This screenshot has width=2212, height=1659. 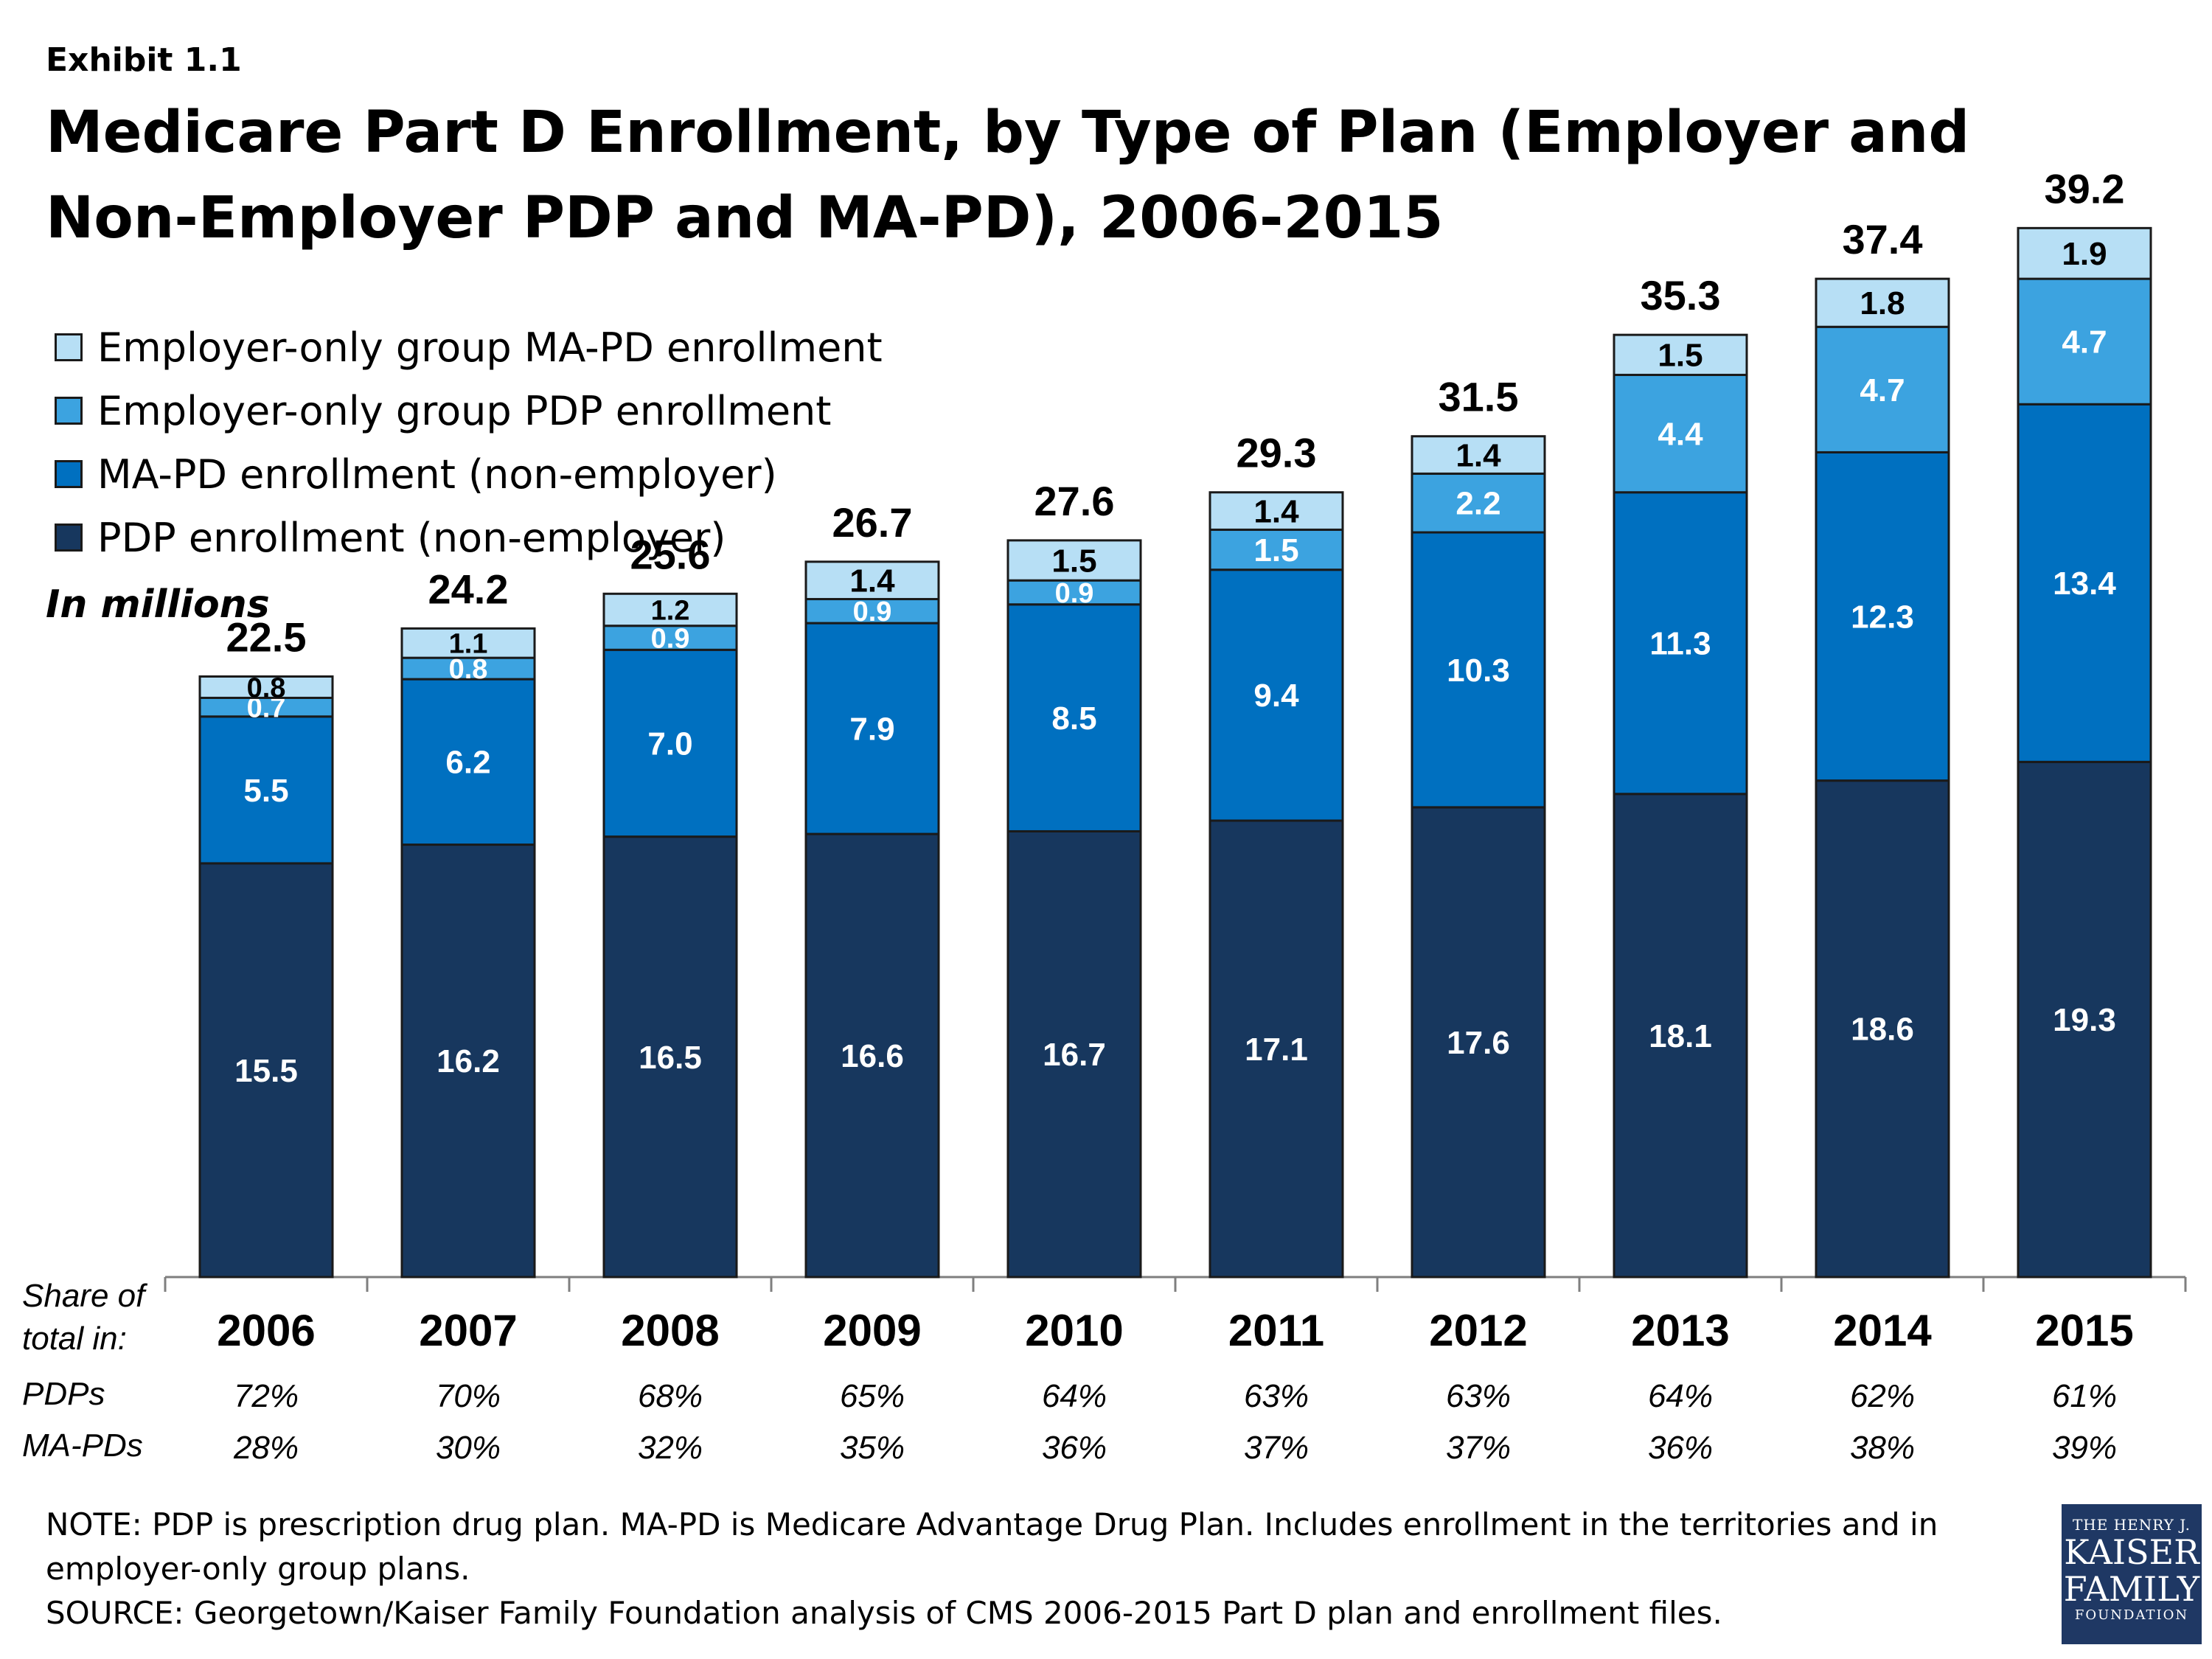 I want to click on data-label: 11.3, so click(x=1680, y=644).